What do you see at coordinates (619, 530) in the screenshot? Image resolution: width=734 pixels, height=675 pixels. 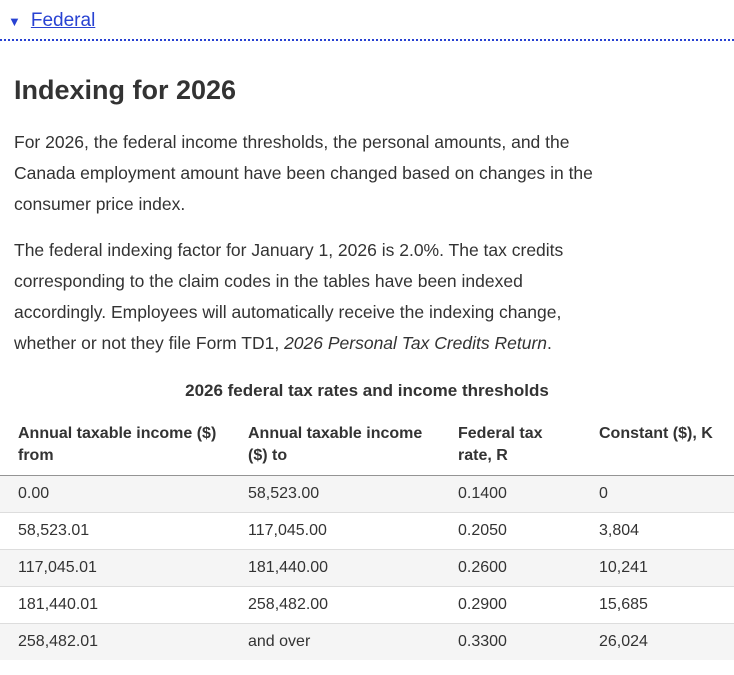 I see `table-cell: 3,804` at bounding box center [619, 530].